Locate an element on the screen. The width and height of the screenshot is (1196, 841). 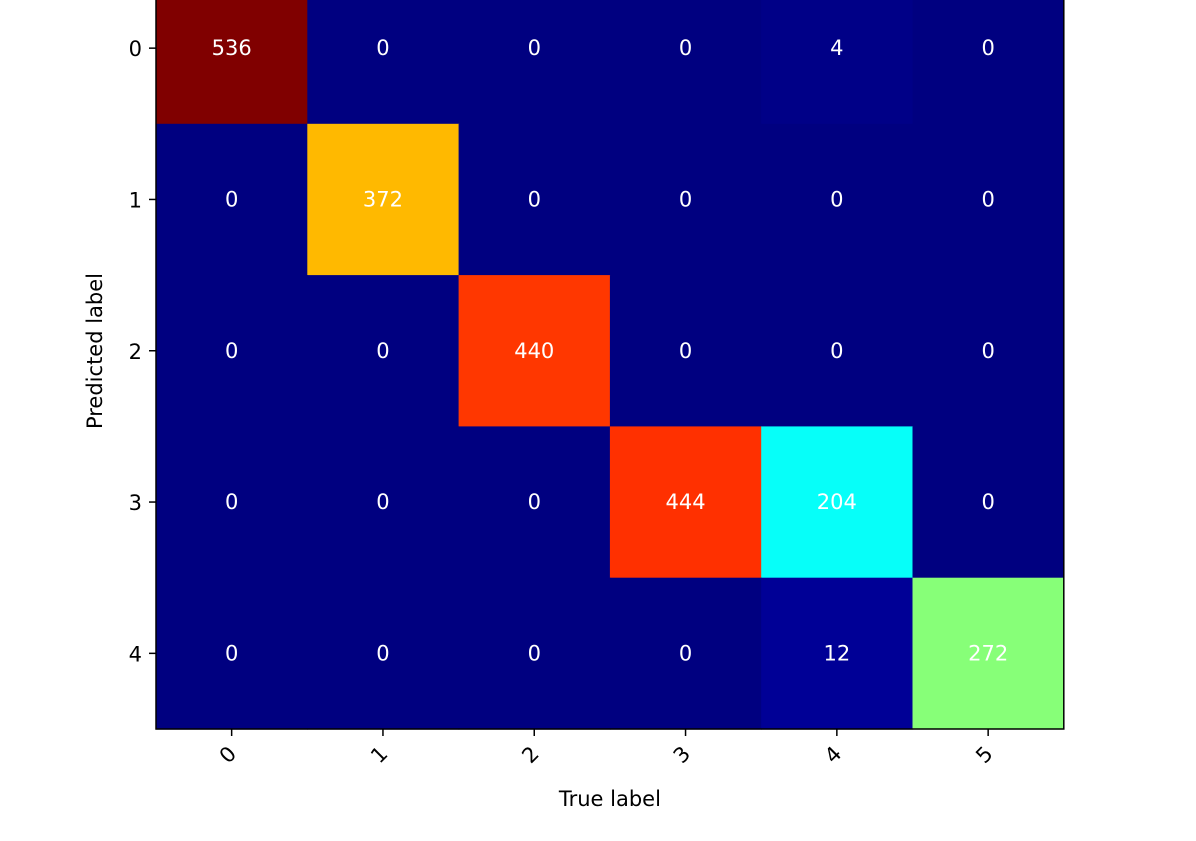
cell-value-label: 440 is located at coordinates (534, 351).